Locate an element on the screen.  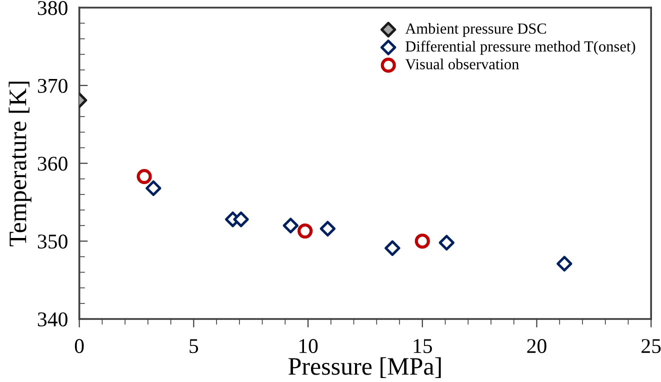
x-tick-label: 20 is located at coordinates (536, 346).